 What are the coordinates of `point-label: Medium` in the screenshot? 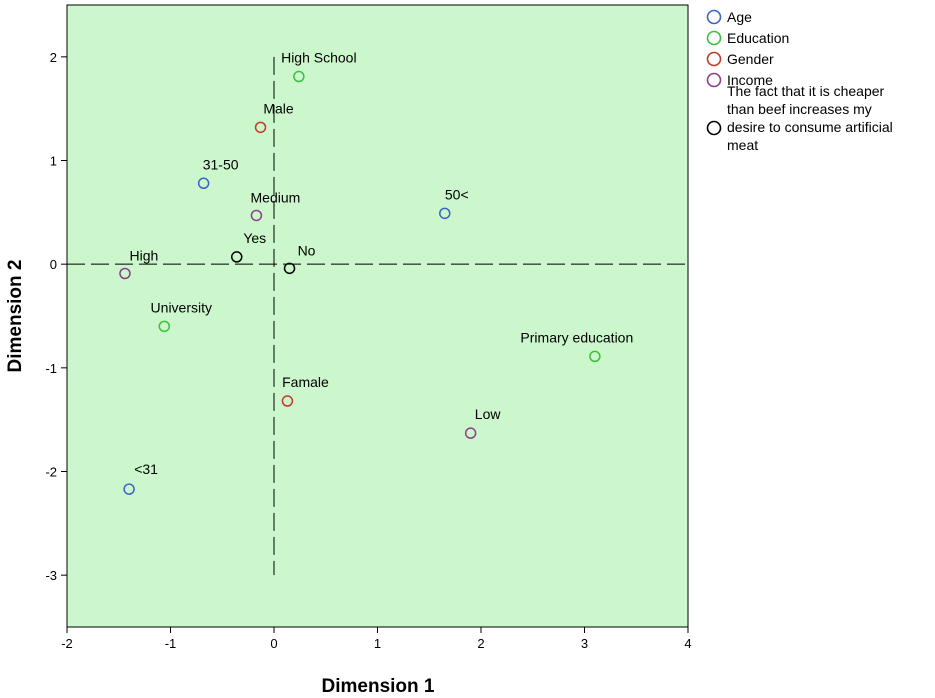 It's located at (276, 197).